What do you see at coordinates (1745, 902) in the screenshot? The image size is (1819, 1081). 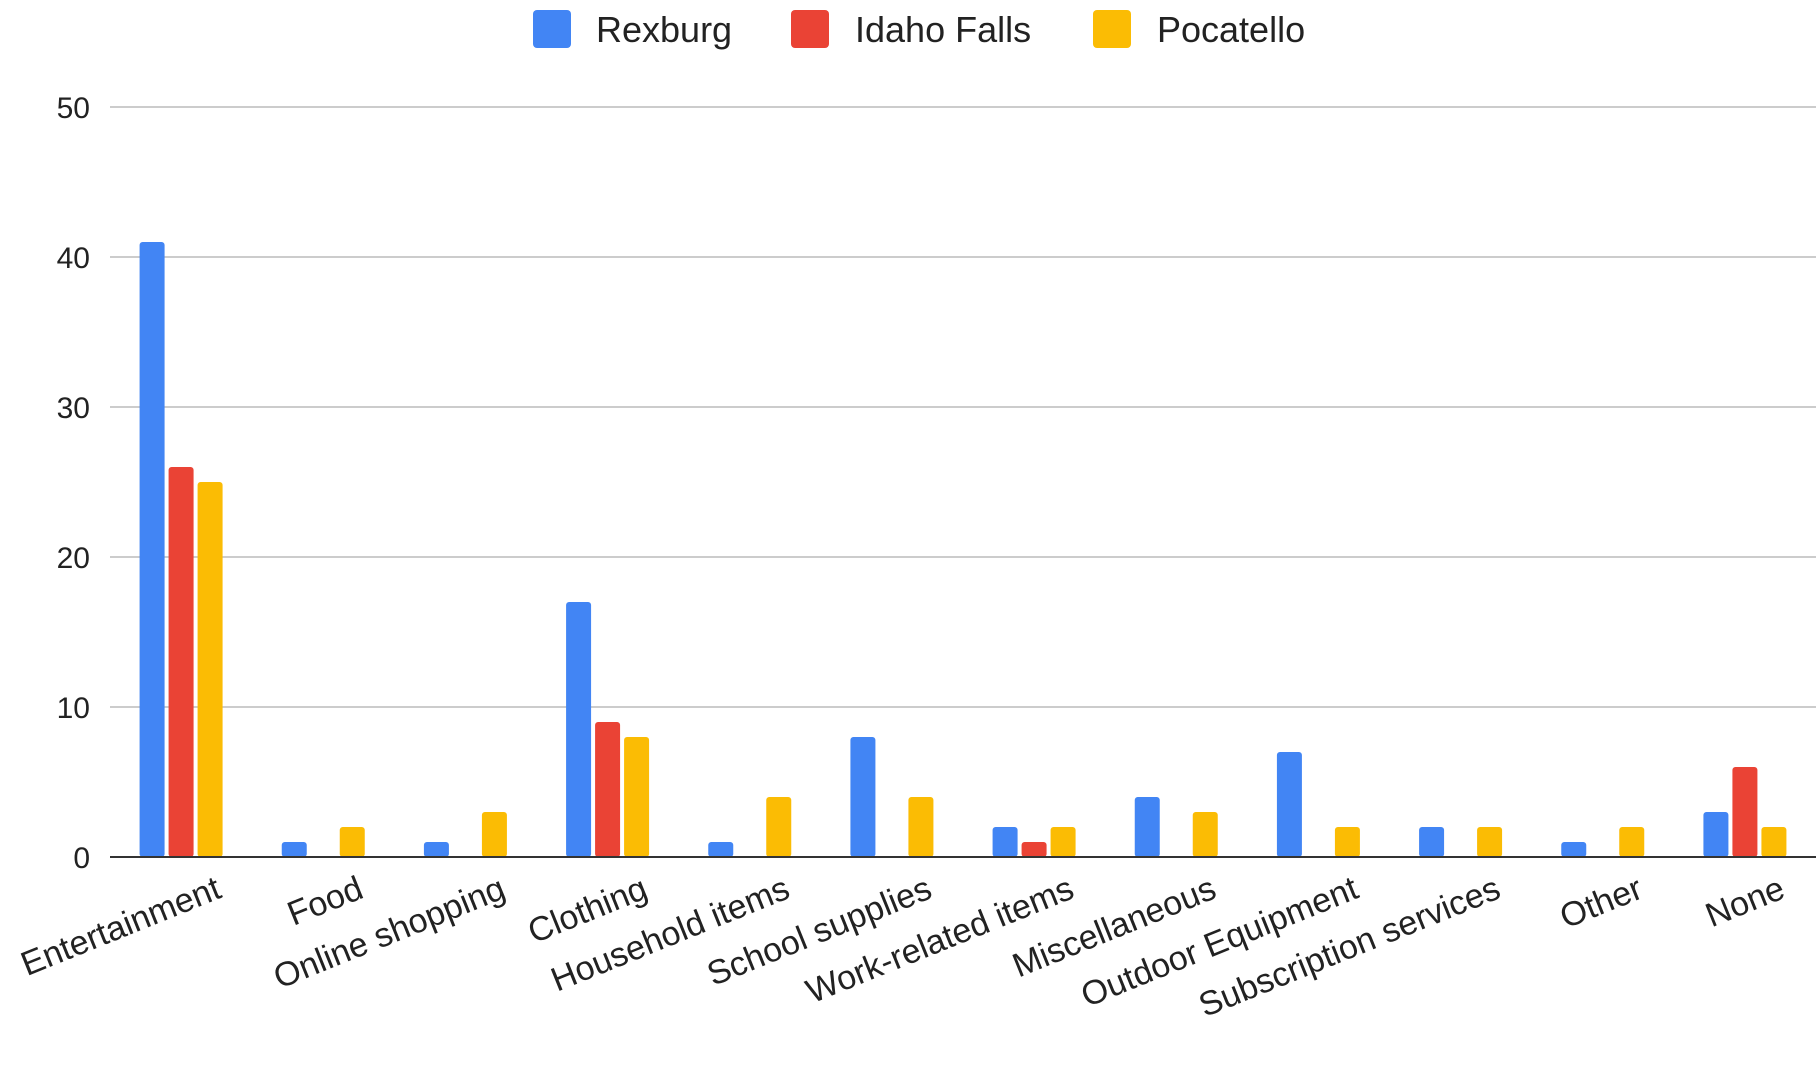 I see `x-tick-label-none: None` at bounding box center [1745, 902].